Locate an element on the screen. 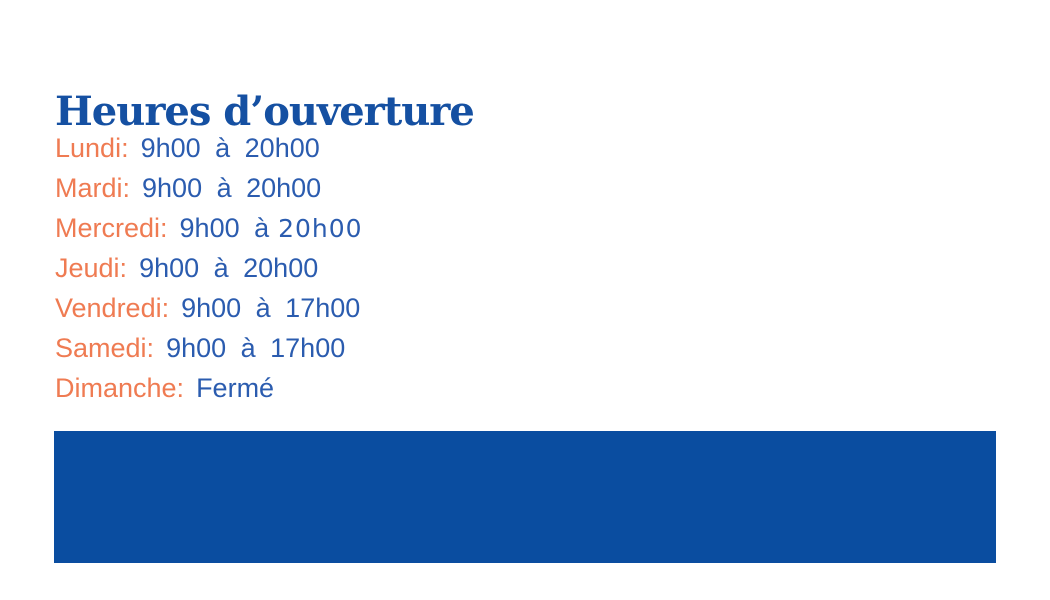  hours-row-tuesday: Mardi: 9h00 à 20h00 is located at coordinates (209, 188).